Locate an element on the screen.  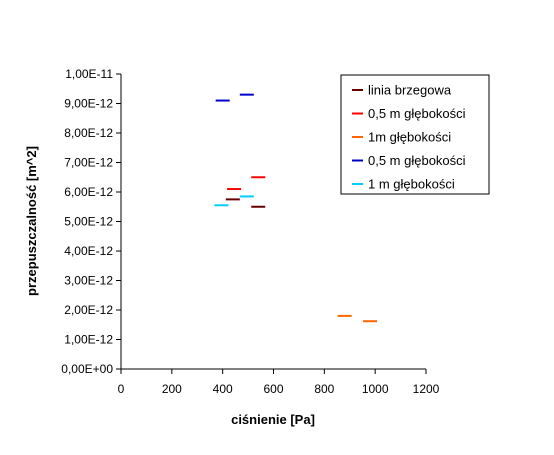
legend-label-0: linia brzegowa is located at coordinates (410, 90).